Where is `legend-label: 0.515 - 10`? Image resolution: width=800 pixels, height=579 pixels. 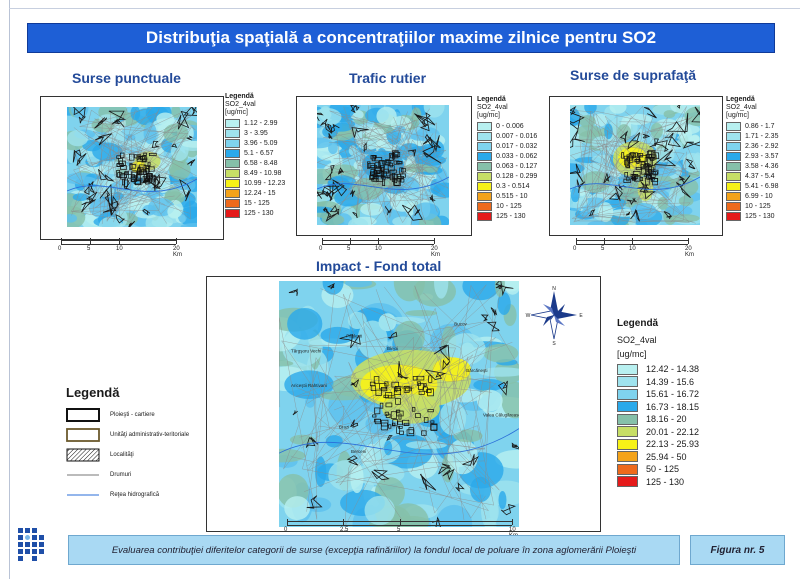
legend-label: 0.515 - 10 is located at coordinates (512, 196).